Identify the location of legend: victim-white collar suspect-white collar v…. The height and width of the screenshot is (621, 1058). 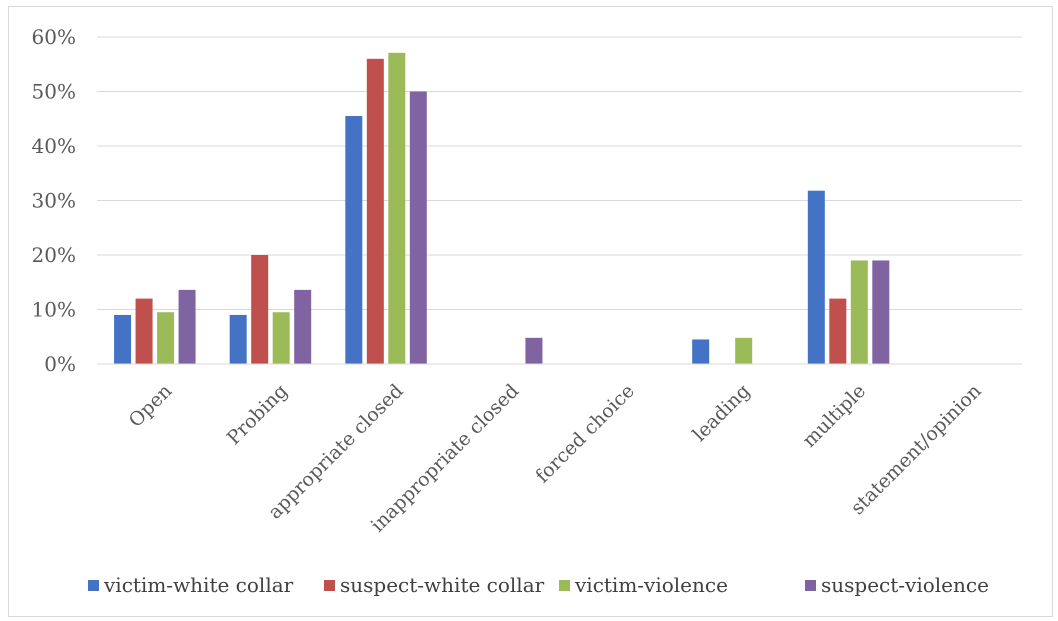
(538, 585).